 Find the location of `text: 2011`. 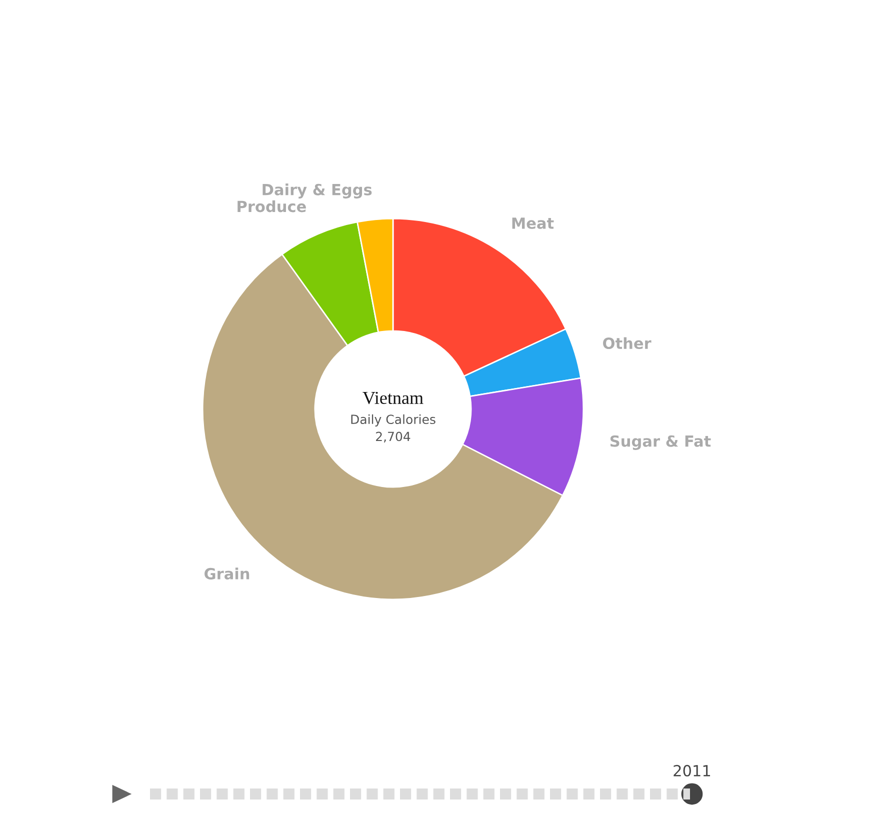

text: 2011 is located at coordinates (692, 770).